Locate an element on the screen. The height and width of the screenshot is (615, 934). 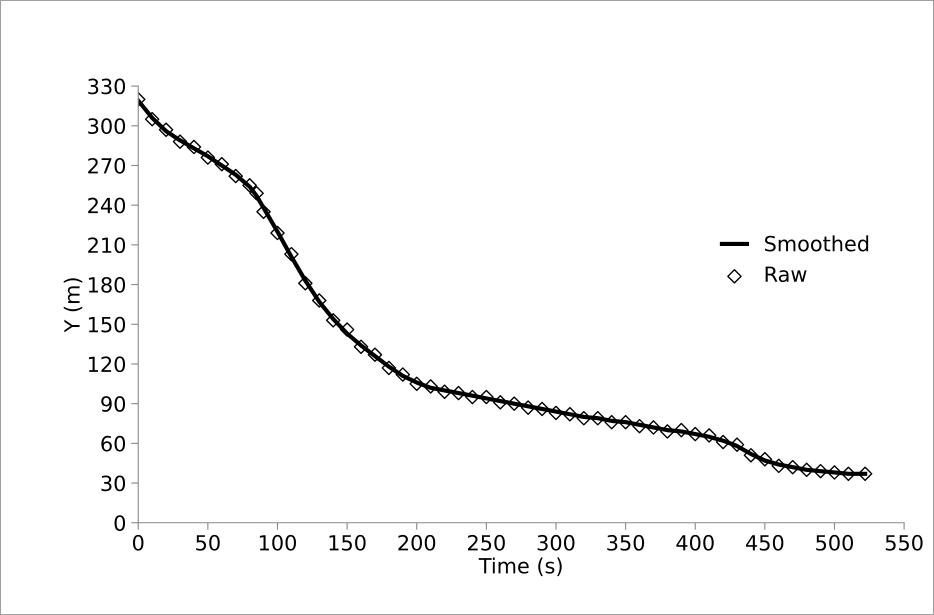
y-tick-label: 270 is located at coordinates (107, 166).